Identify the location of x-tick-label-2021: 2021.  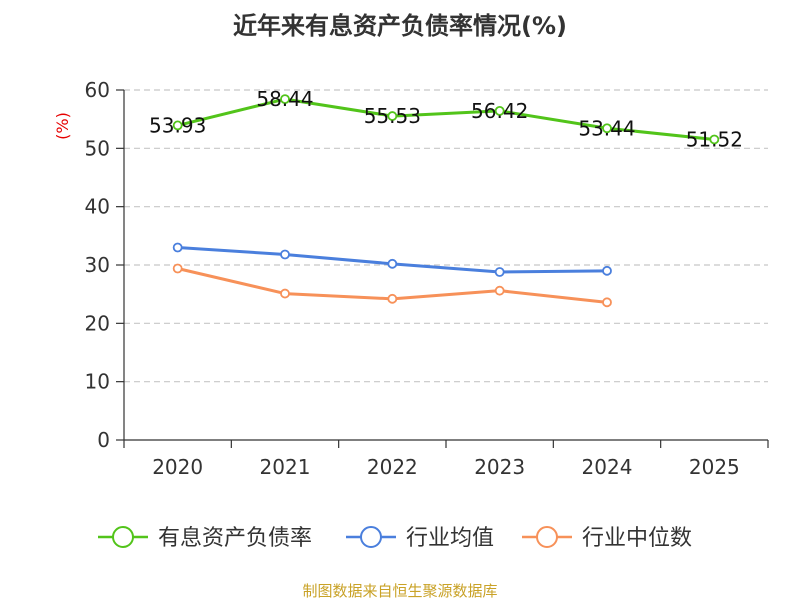
(285, 467).